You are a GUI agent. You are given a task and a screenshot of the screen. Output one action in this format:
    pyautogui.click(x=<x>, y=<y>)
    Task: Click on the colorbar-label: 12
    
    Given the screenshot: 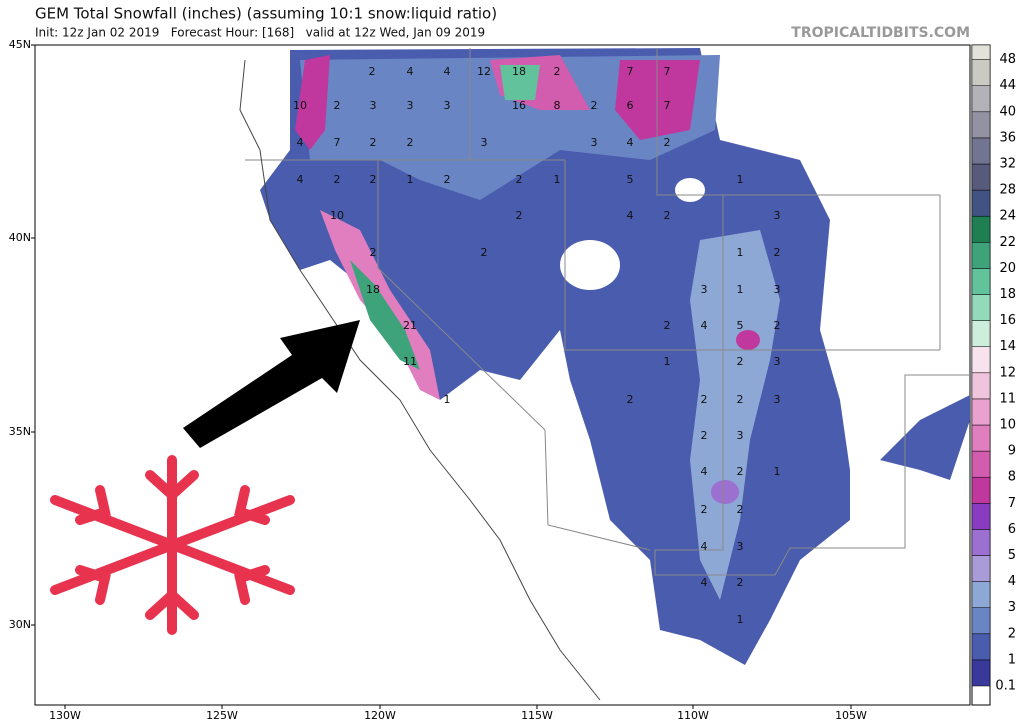 What is the action you would take?
    pyautogui.click(x=1007, y=372)
    